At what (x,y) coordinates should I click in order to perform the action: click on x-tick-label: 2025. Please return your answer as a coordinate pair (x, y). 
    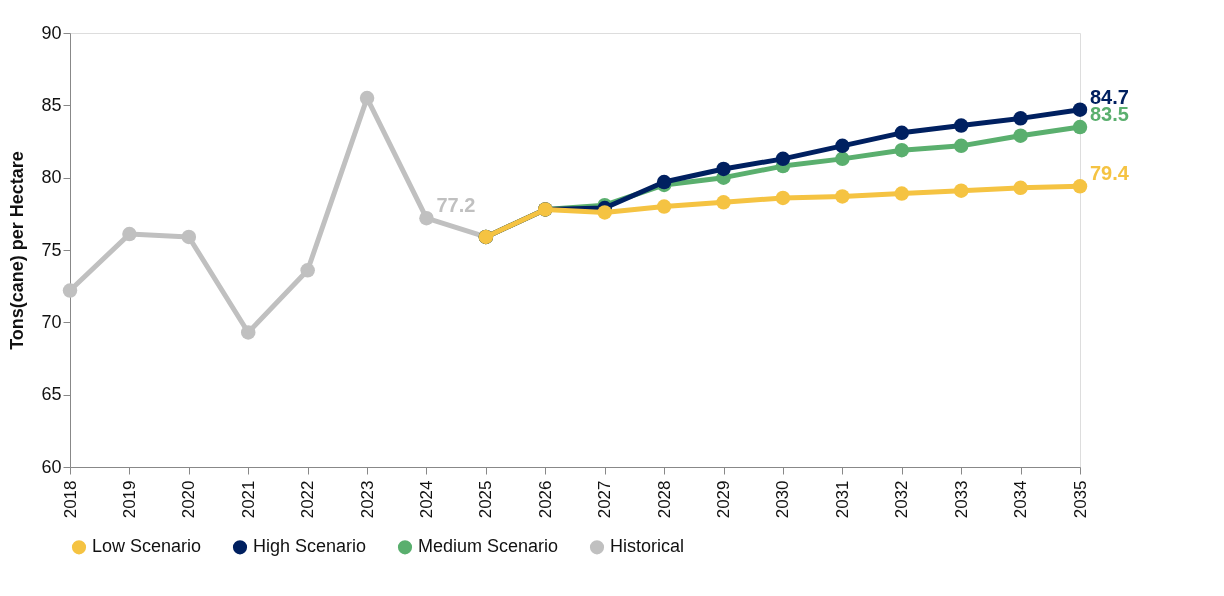
    Looking at the image, I should click on (486, 499).